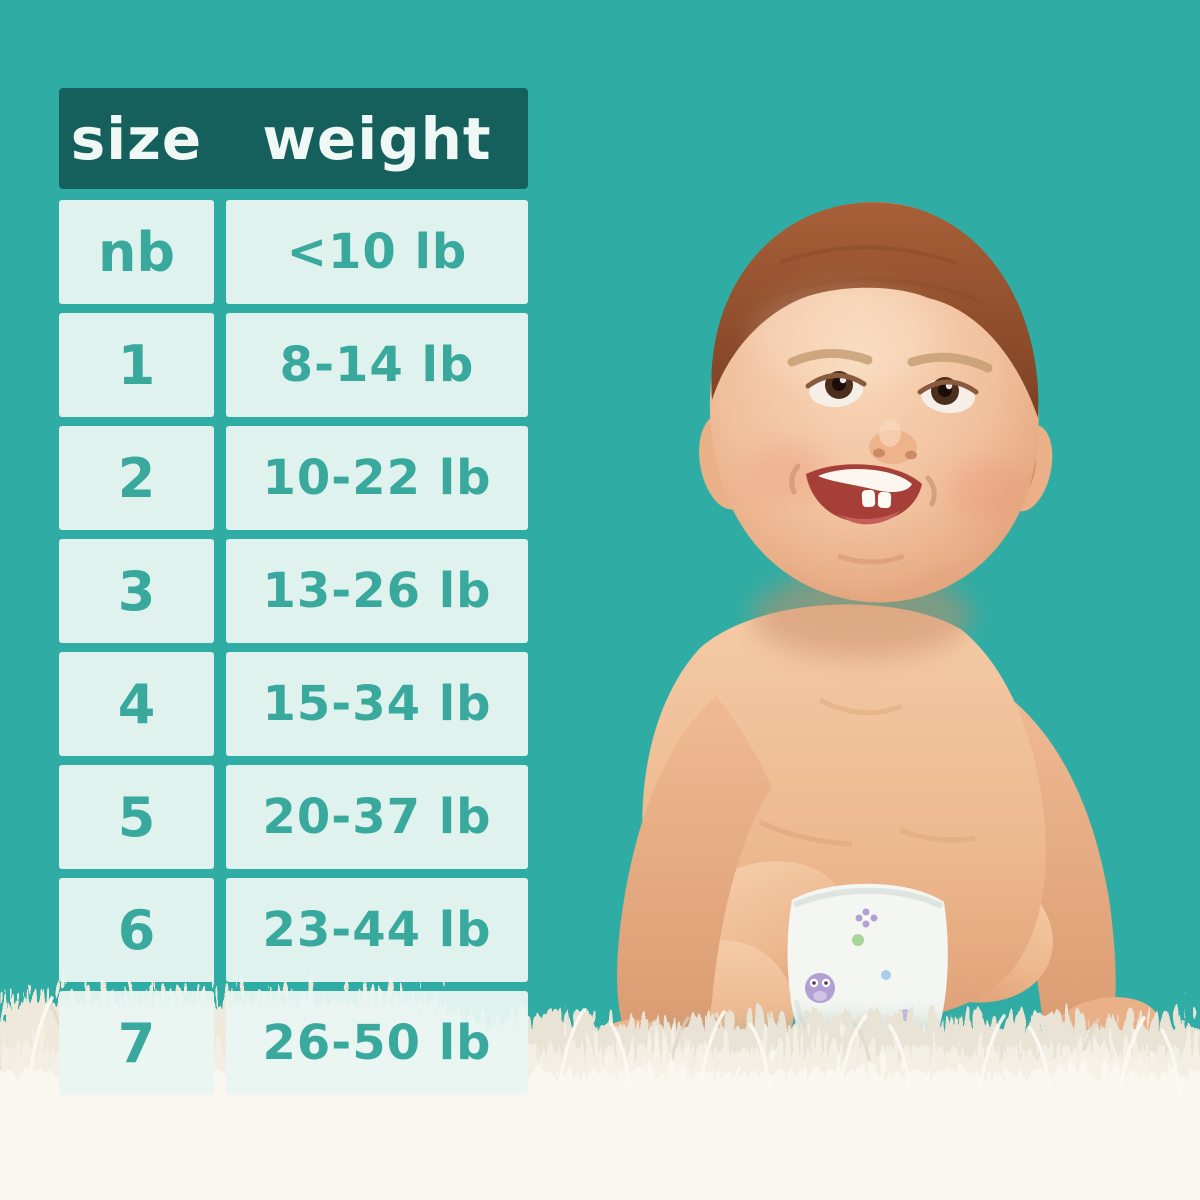 The width and height of the screenshot is (1200, 1200). What do you see at coordinates (985, 488) in the screenshot?
I see `baby-right-cheek` at bounding box center [985, 488].